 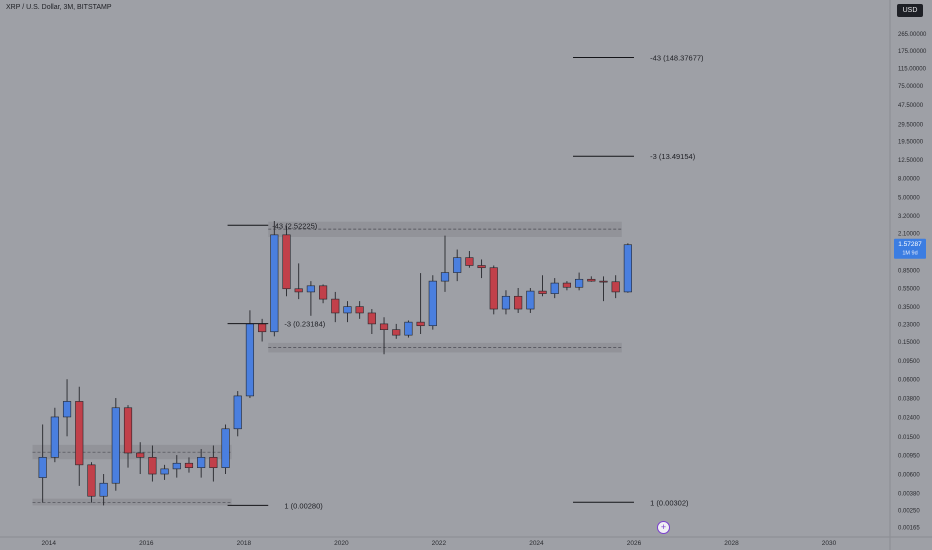 I want to click on y-tick-label: 0.00380, so click(x=909, y=494).